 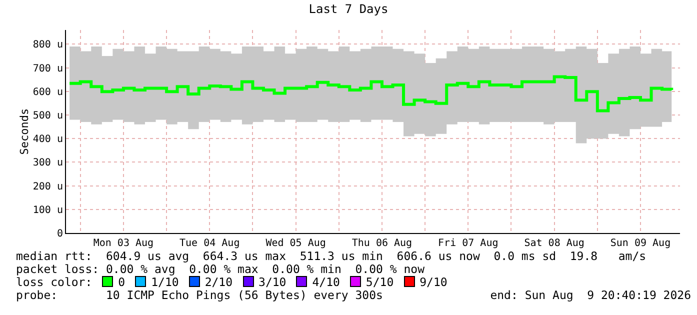 What do you see at coordinates (640, 243) in the screenshot?
I see `x-tick-label: Sun 09 Aug` at bounding box center [640, 243].